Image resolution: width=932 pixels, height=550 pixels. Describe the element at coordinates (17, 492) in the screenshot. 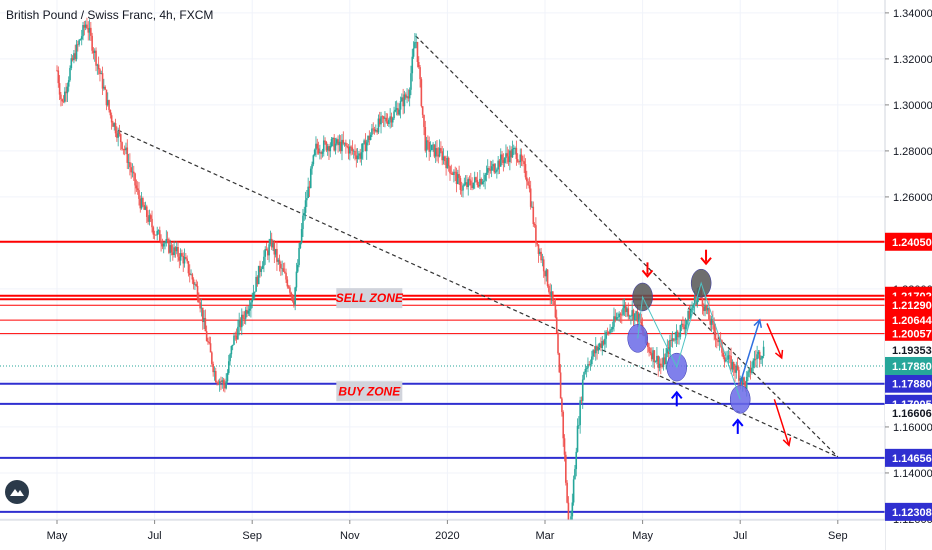

I see `tradingview-logo-icon` at that location.